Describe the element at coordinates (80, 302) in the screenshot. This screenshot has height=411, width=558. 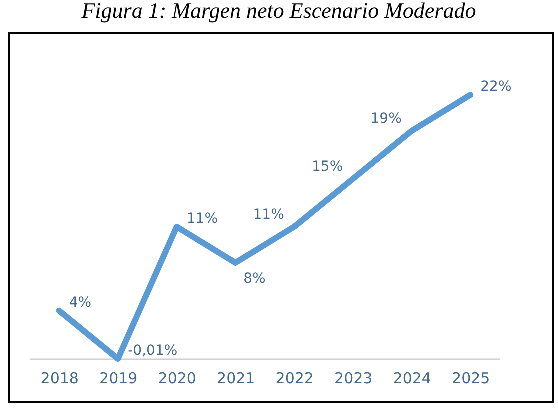
I see `data-label: 4%` at that location.